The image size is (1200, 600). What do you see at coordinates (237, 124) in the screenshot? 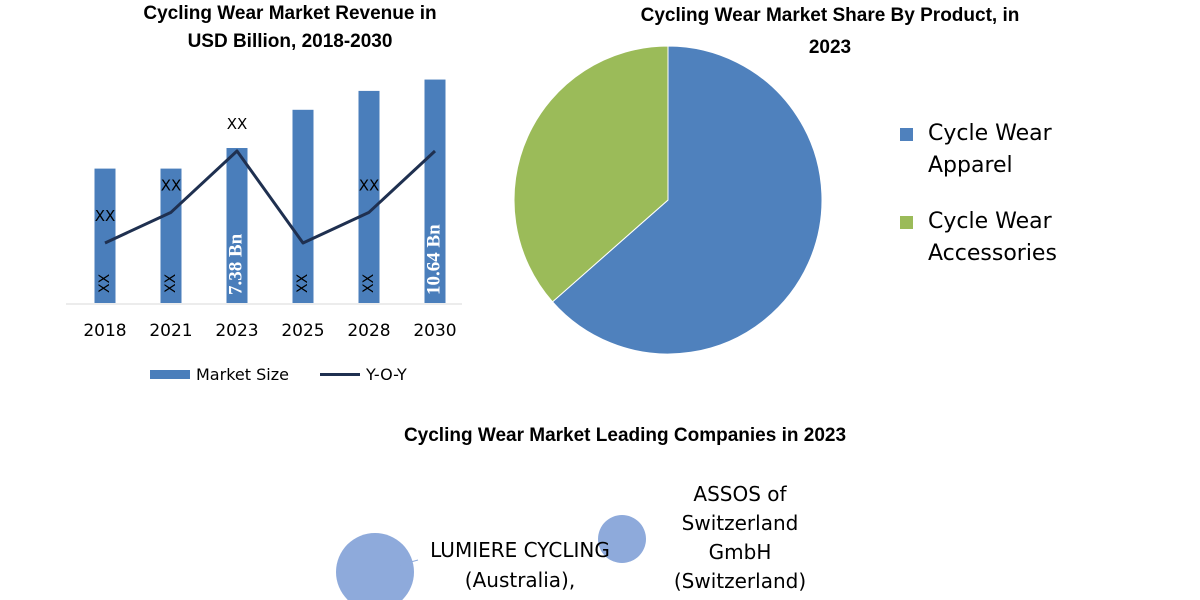
I see `yoy-point-label-2023: XX` at bounding box center [237, 124].